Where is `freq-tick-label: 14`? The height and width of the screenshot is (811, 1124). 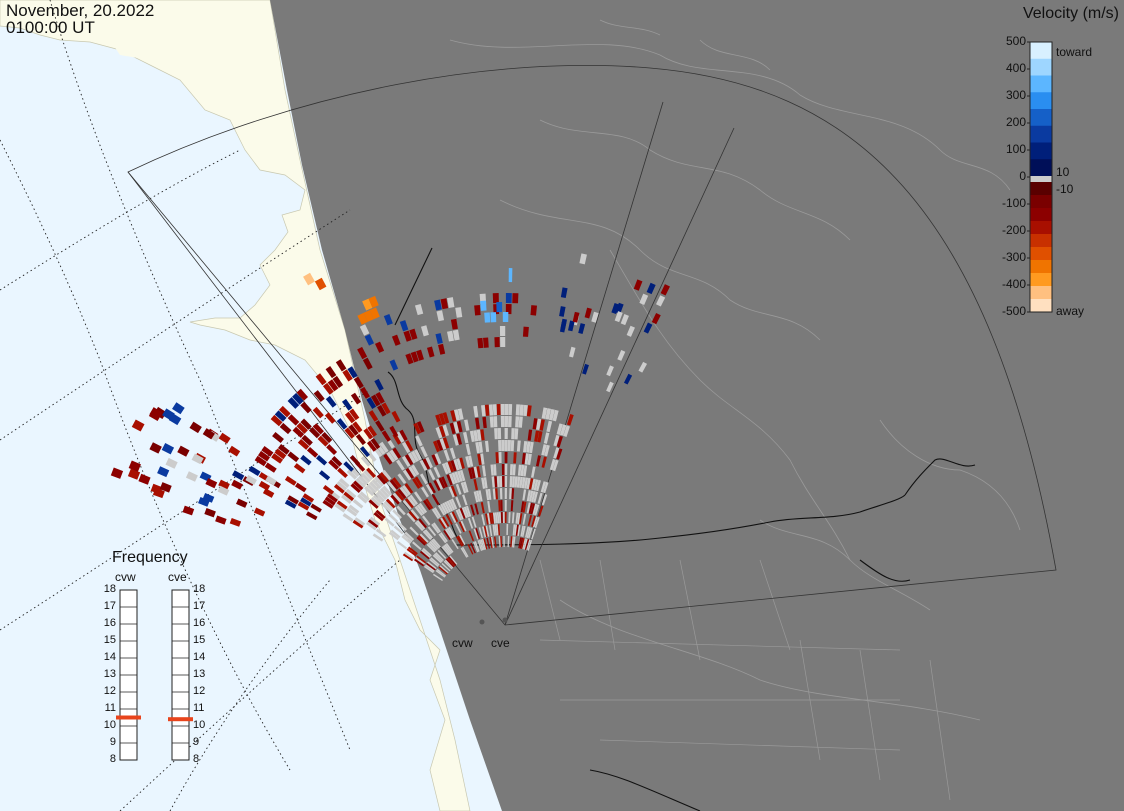 freq-tick-label: 14 is located at coordinates (199, 657).